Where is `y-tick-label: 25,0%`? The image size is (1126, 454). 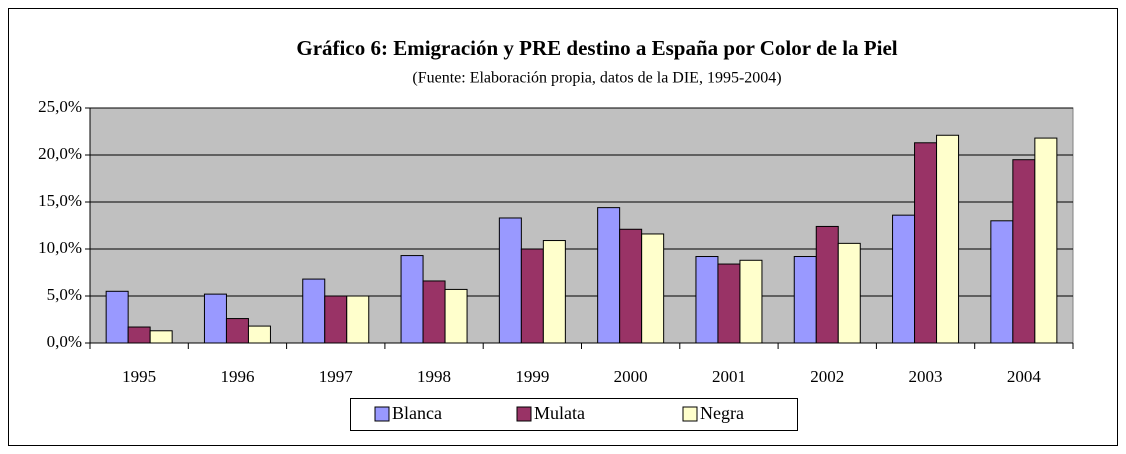
y-tick-label: 25,0% is located at coordinates (60, 106).